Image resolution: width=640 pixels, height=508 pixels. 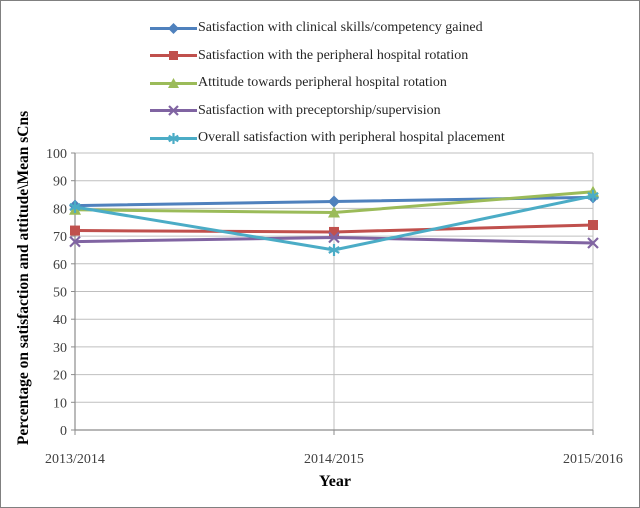 What do you see at coordinates (63, 431) in the screenshot?
I see `y-tick-label: 0` at bounding box center [63, 431].